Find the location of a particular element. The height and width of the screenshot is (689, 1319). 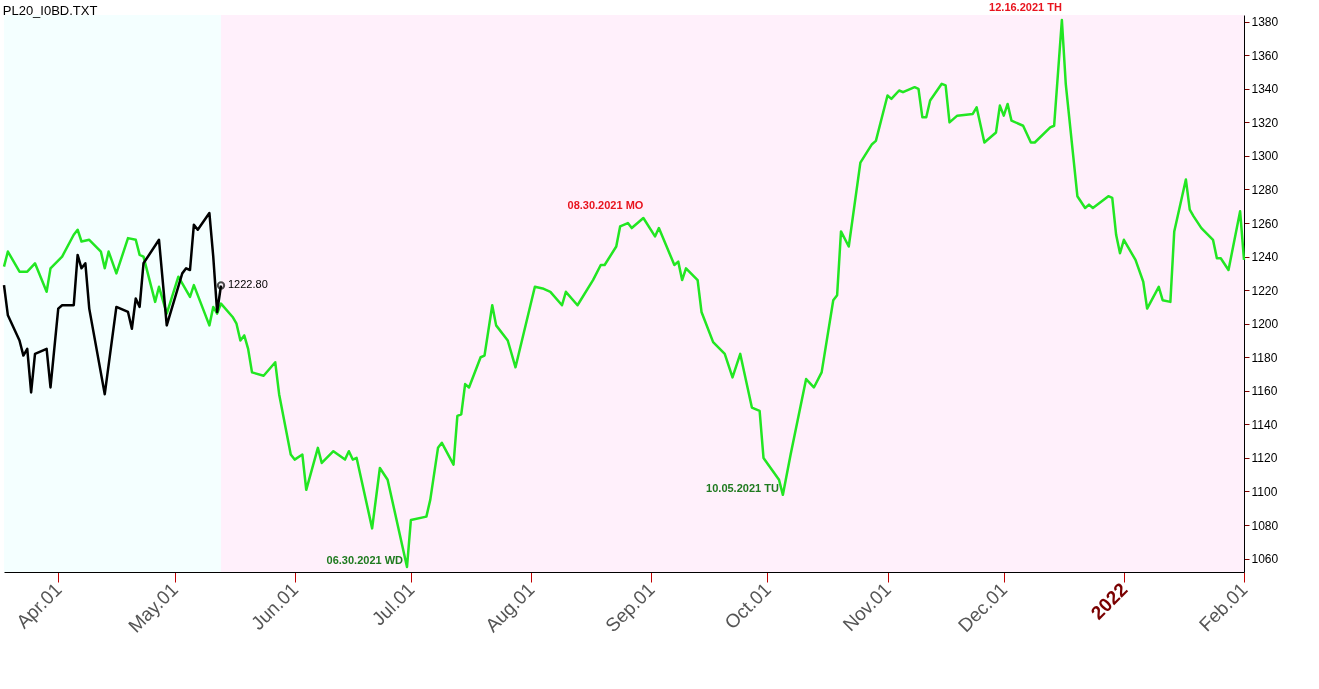

y-tick-label: 1180 is located at coordinates (1264, 357).